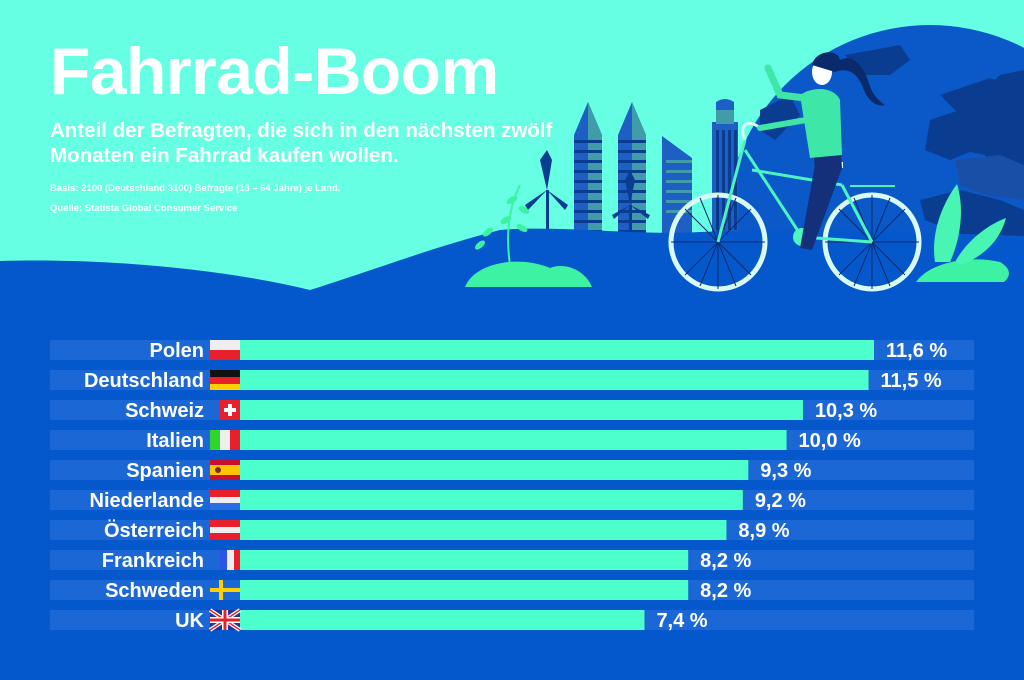 This screenshot has height=680, width=1024. Describe the element at coordinates (144, 208) in the screenshot. I see `source-note: Quelle: Statista Global Consumer Service` at that location.